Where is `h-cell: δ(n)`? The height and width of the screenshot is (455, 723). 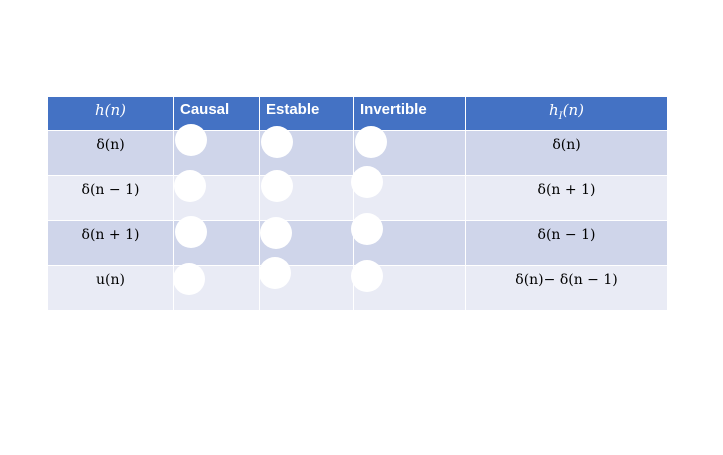
h-cell: δ(n) is located at coordinates (110, 153).